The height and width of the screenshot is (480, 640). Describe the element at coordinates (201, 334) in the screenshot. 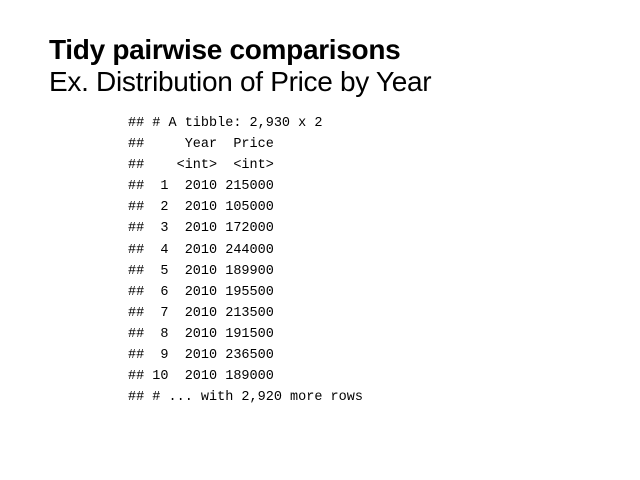

I see `console-line: ## 8 2010 191500` at that location.